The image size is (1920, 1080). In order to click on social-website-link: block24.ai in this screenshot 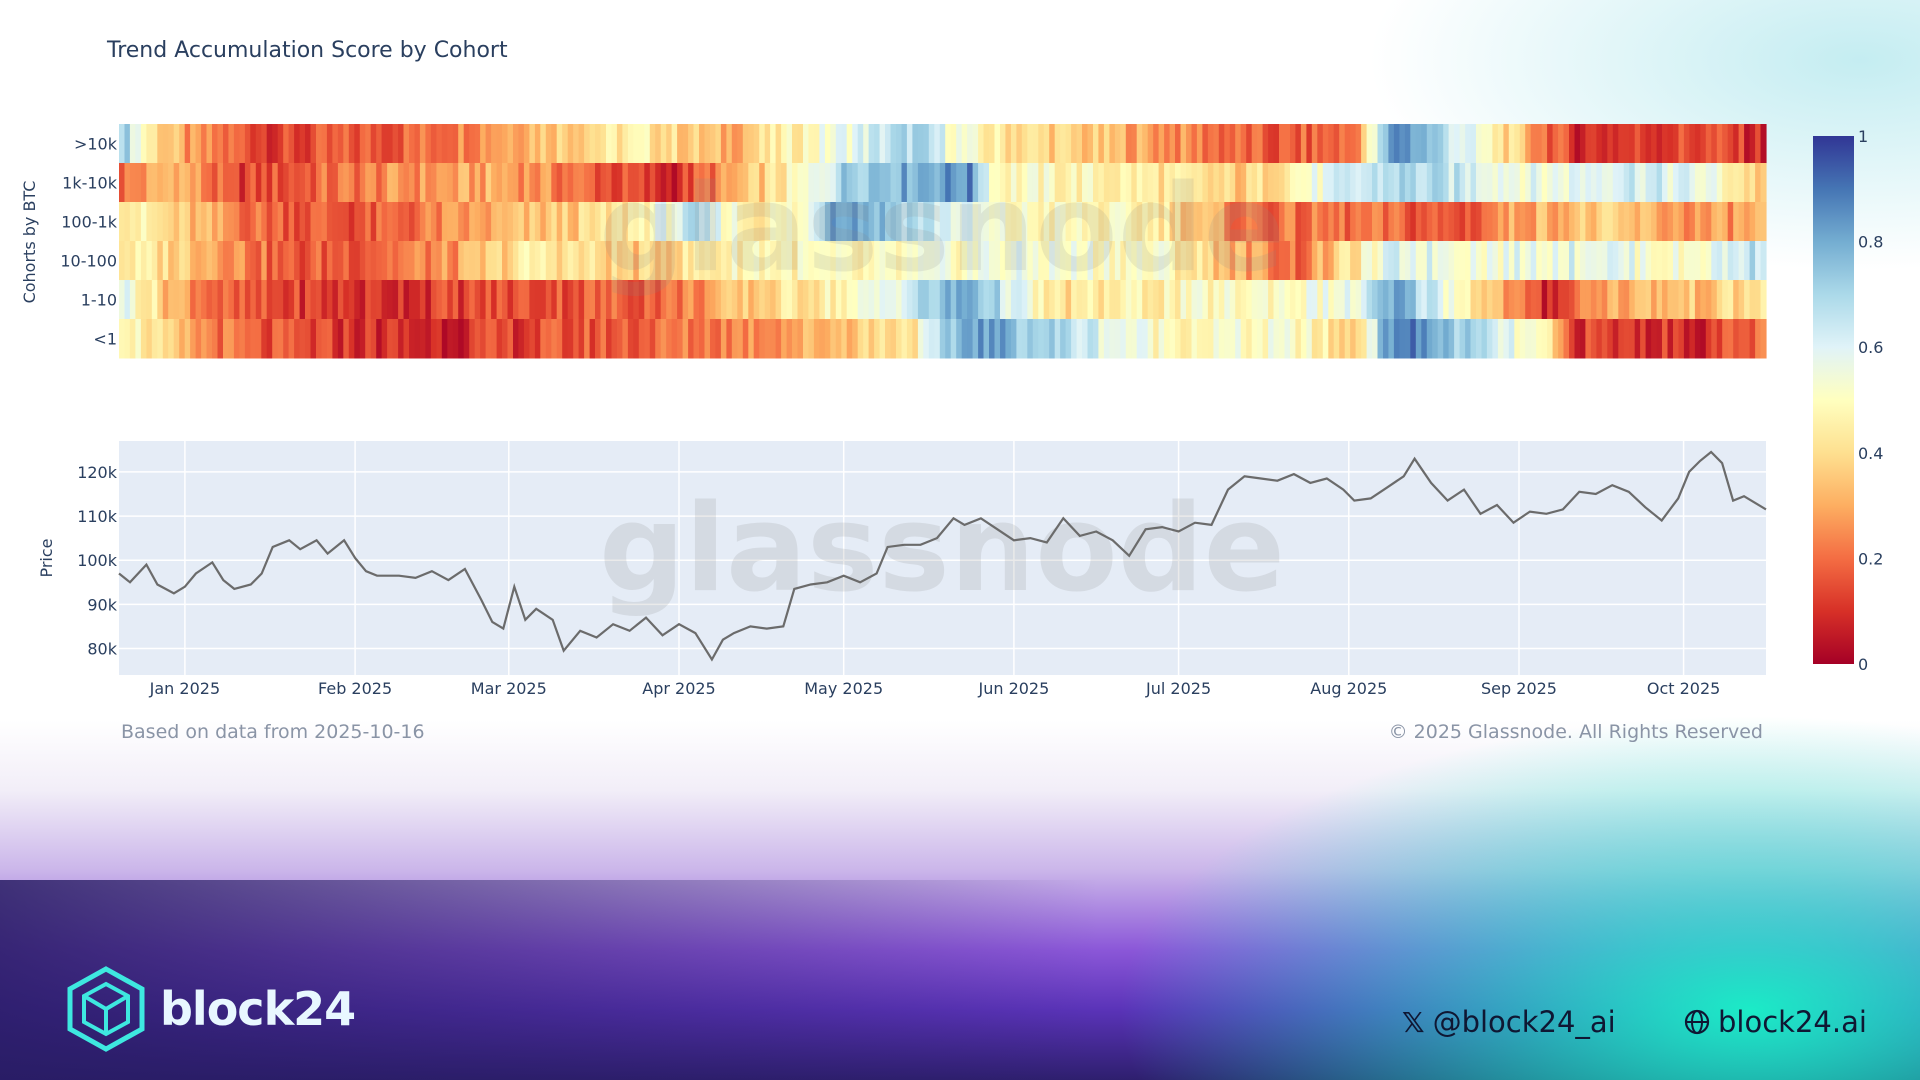, I will do `click(1775, 1022)`.